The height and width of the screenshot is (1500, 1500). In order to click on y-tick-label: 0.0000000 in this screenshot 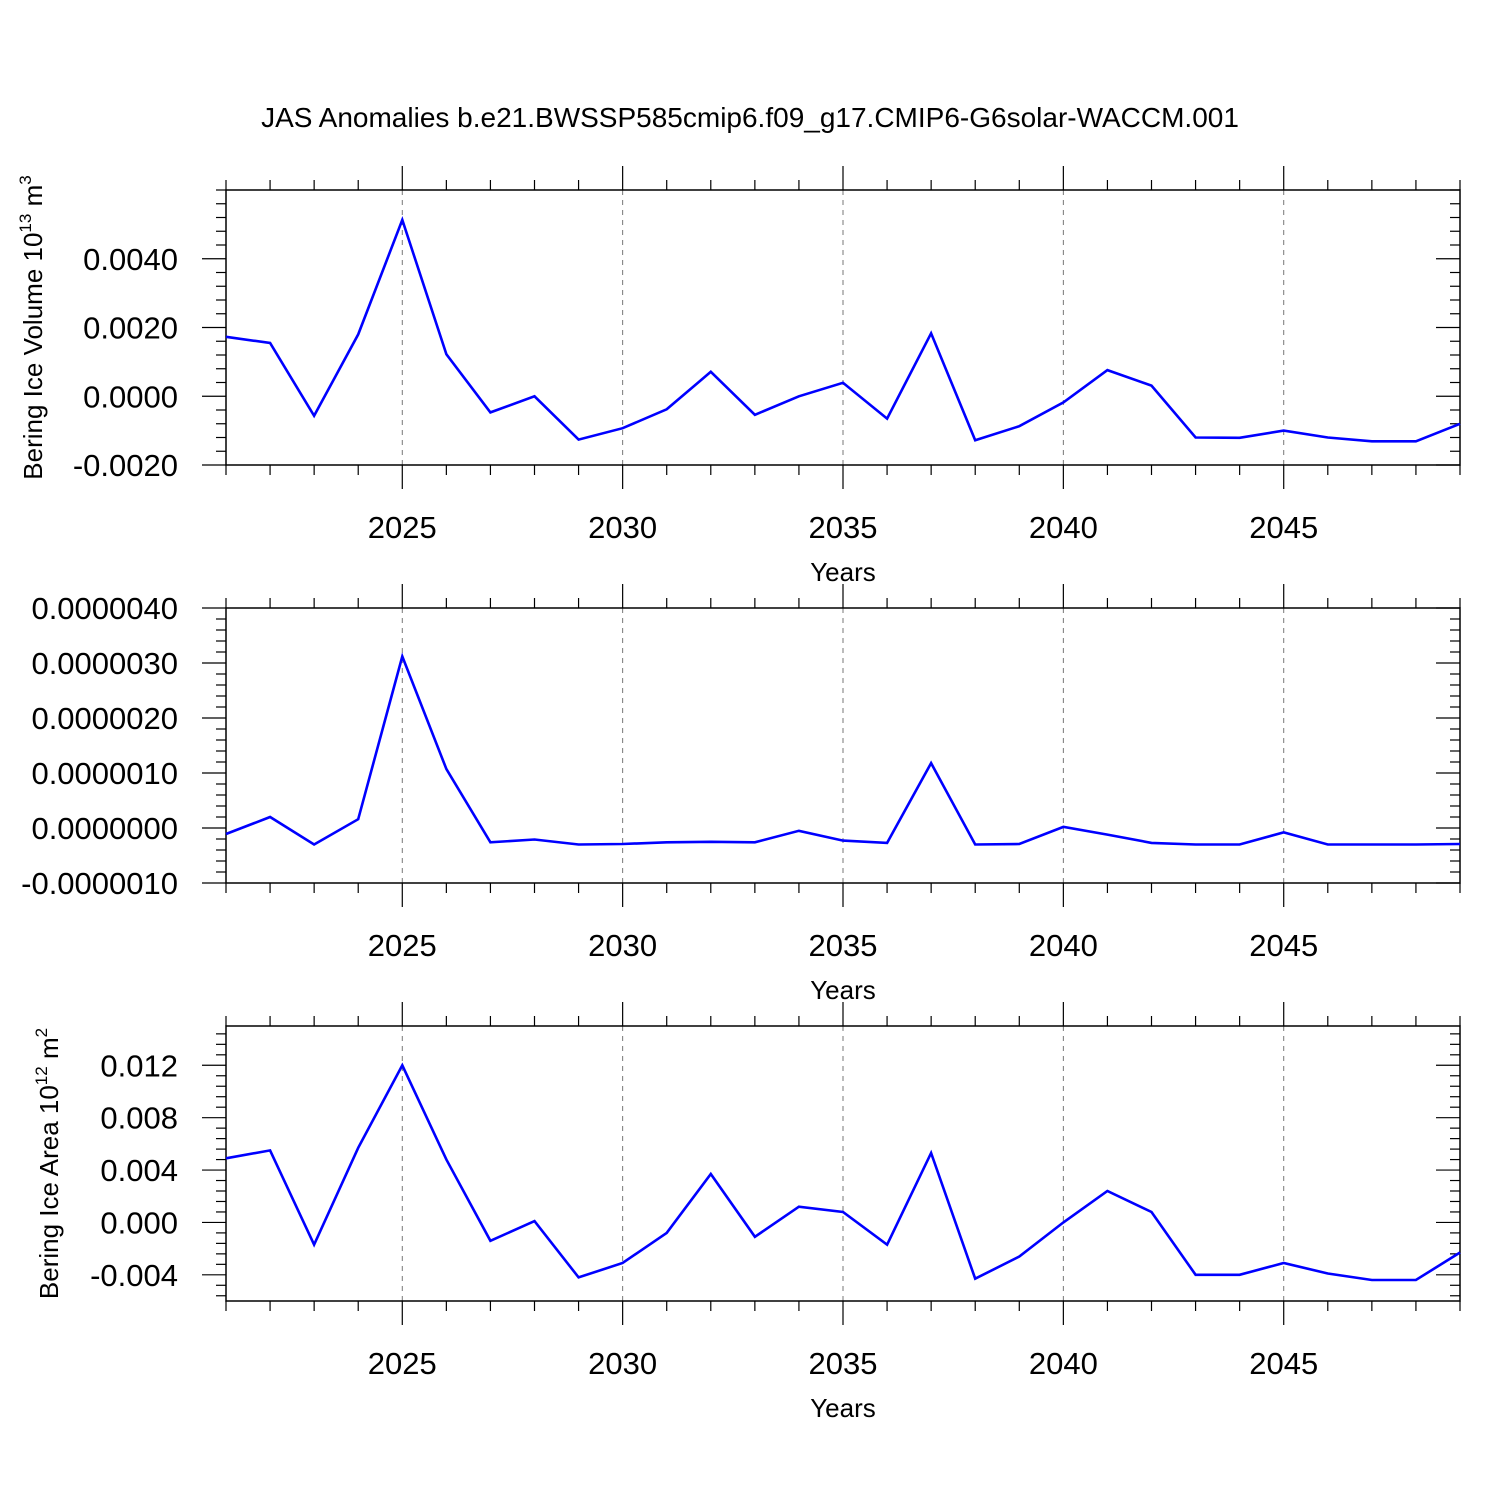, I will do `click(104, 828)`.